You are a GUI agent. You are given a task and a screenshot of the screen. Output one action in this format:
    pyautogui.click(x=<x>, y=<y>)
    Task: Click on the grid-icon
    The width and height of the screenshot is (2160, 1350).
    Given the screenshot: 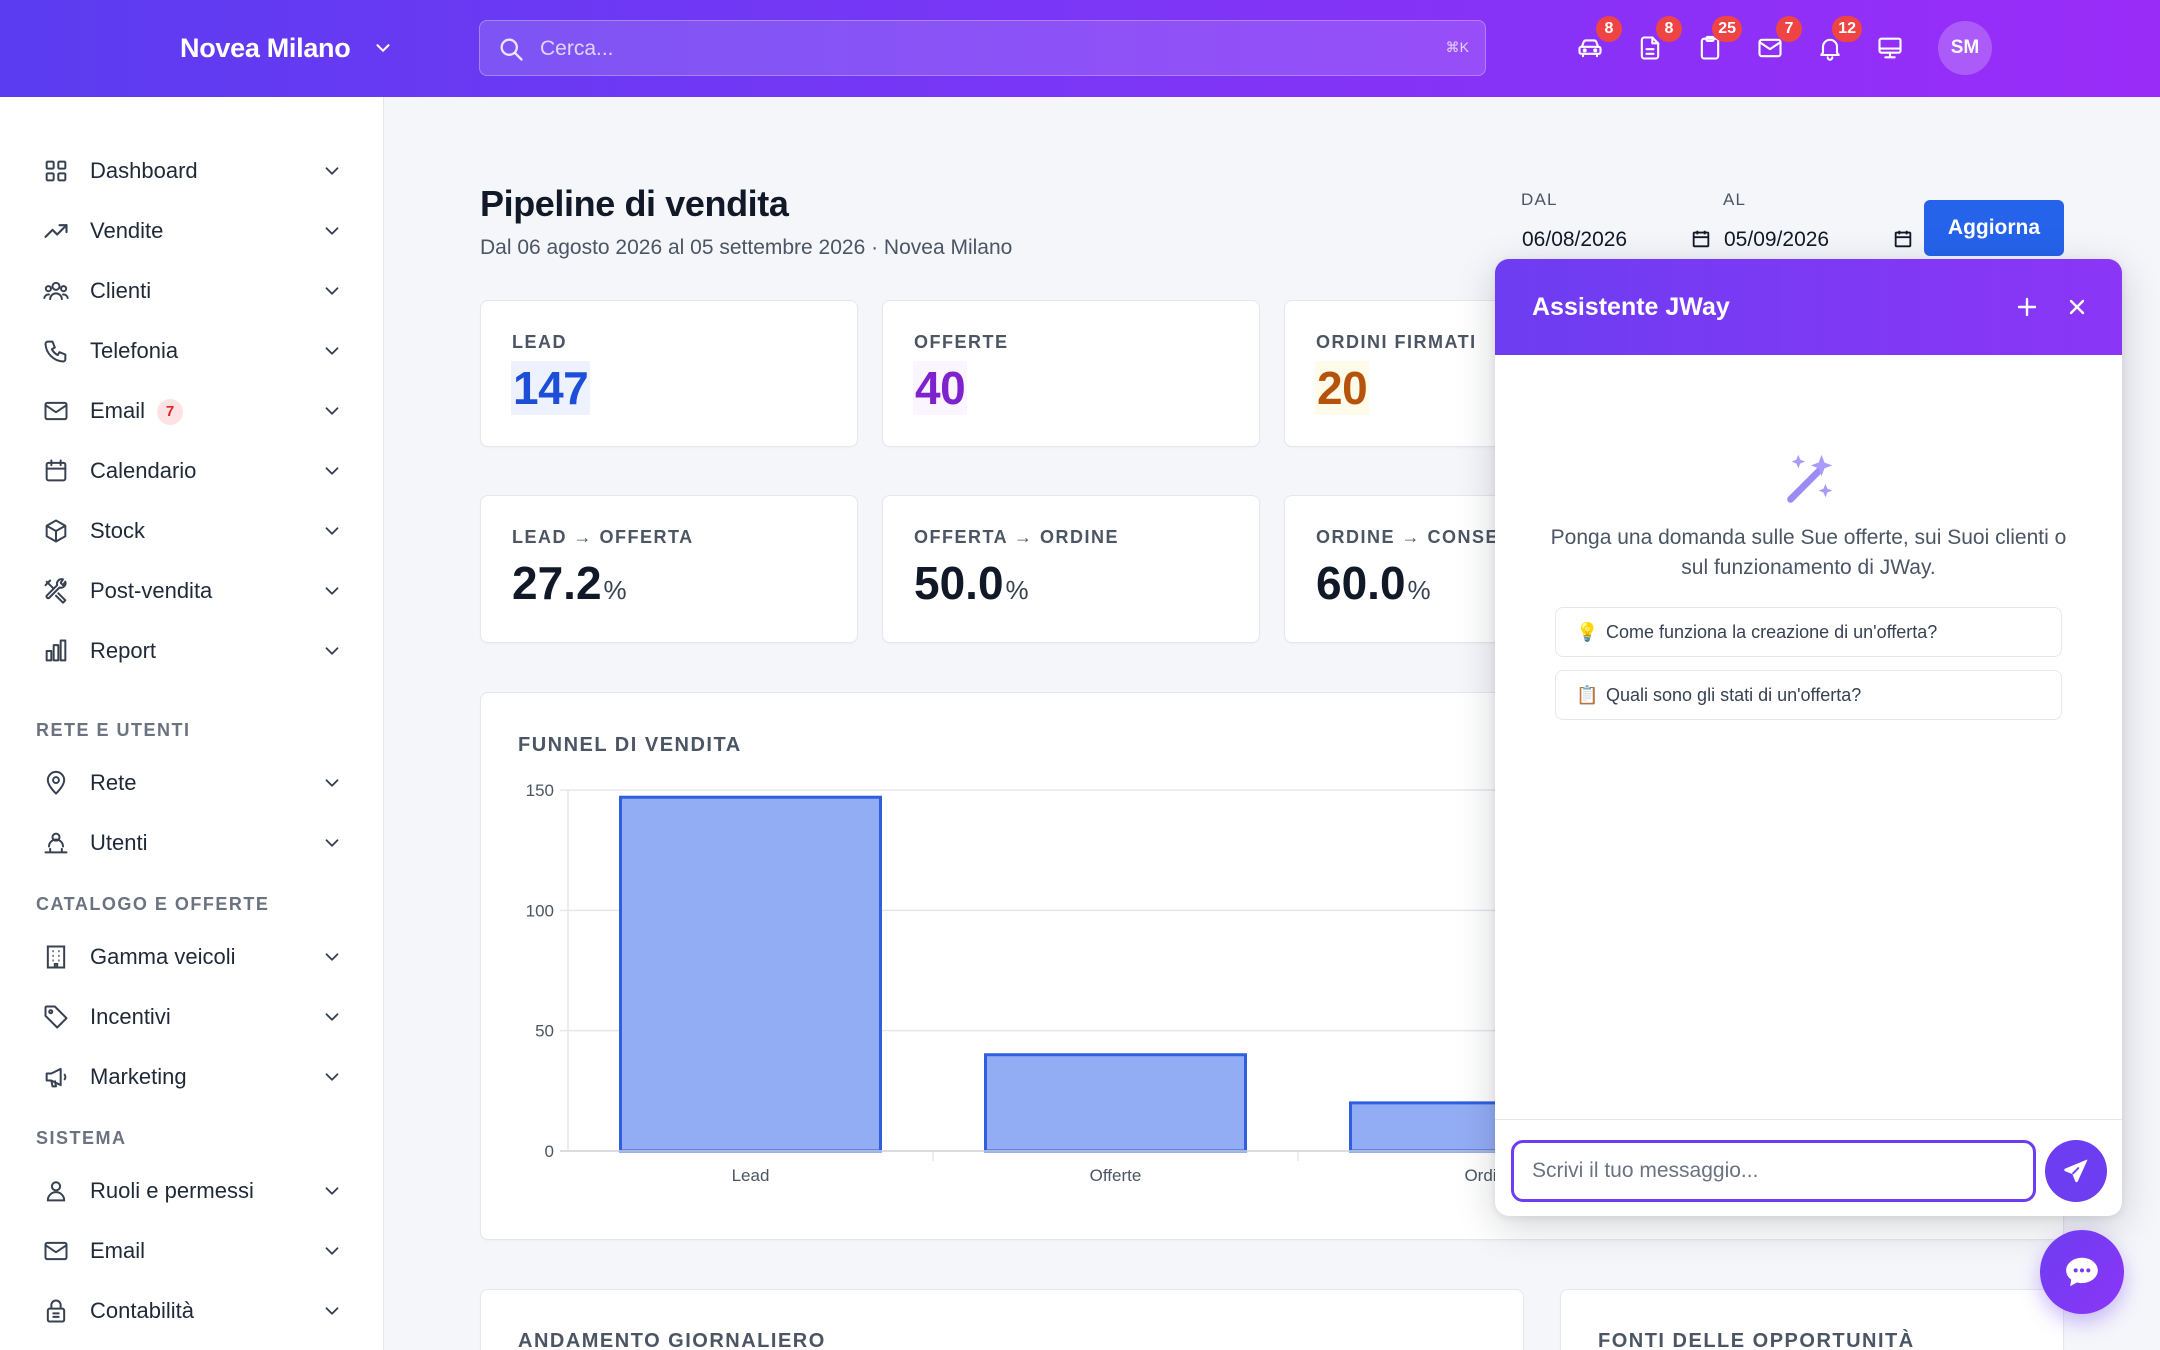 What is the action you would take?
    pyautogui.click(x=56, y=171)
    